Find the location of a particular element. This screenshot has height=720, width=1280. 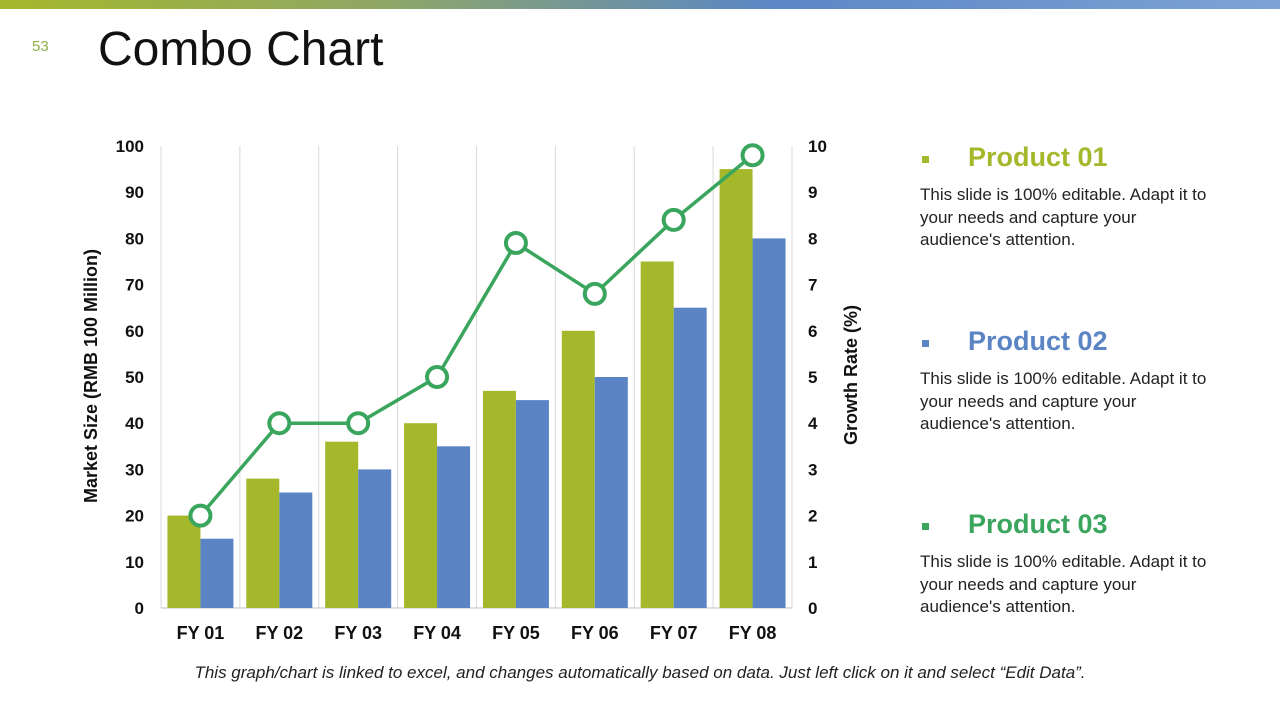

x-tick-label: FY 07 is located at coordinates (674, 633).